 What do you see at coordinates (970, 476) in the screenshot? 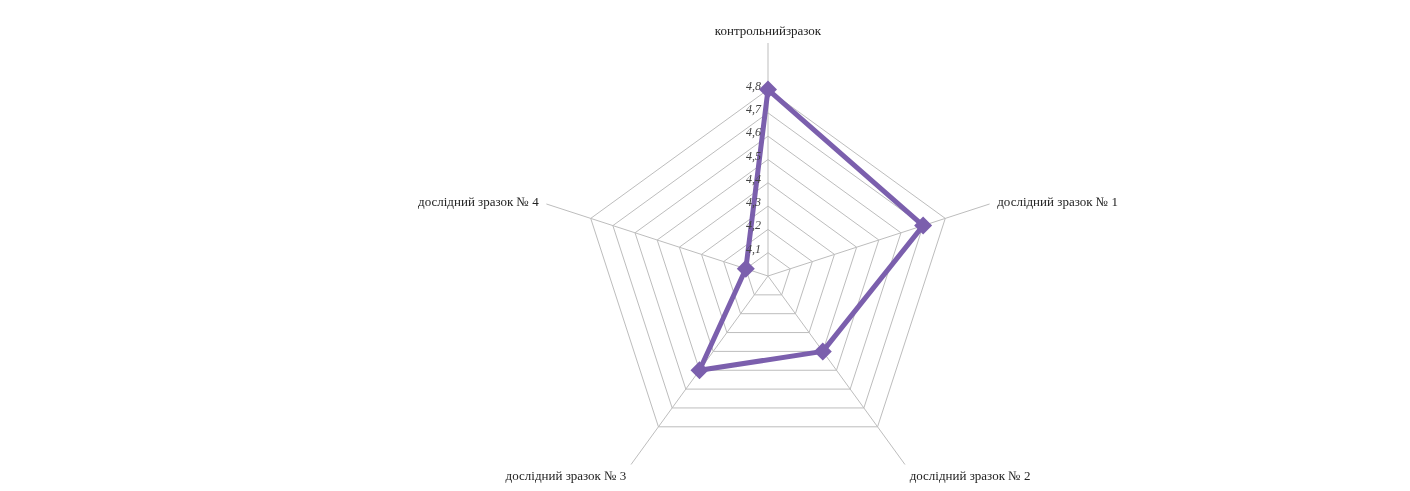
I see `spoke-label: дослідний зразок № 2` at bounding box center [970, 476].